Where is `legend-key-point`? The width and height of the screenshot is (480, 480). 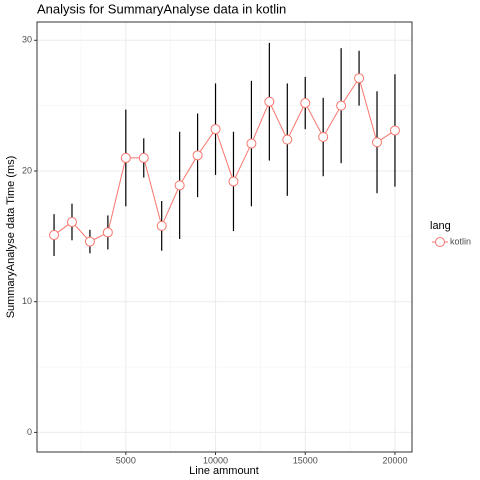 legend-key-point is located at coordinates (440, 242).